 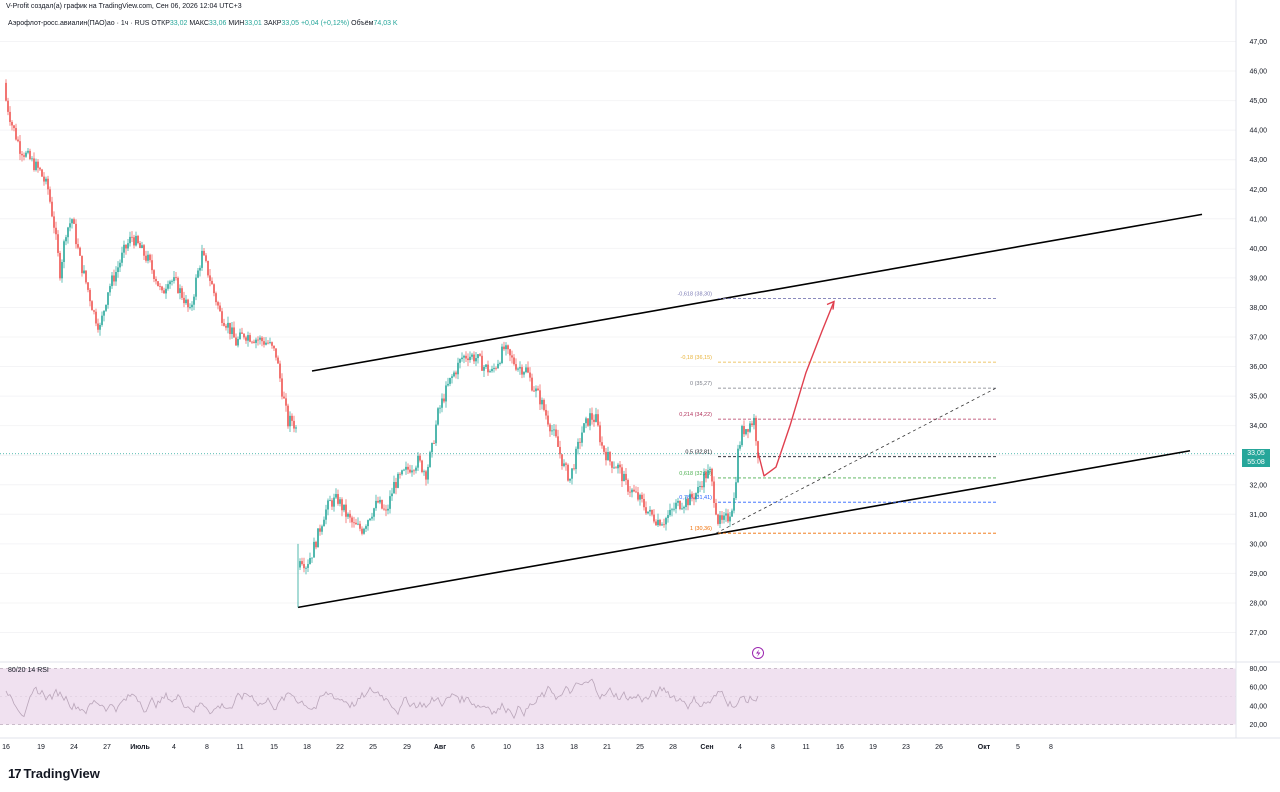 I want to click on symbol-name: Аэрофлот-росс.авиалин(ПАО)ао · 1ч · RUS, so click(x=79, y=23).